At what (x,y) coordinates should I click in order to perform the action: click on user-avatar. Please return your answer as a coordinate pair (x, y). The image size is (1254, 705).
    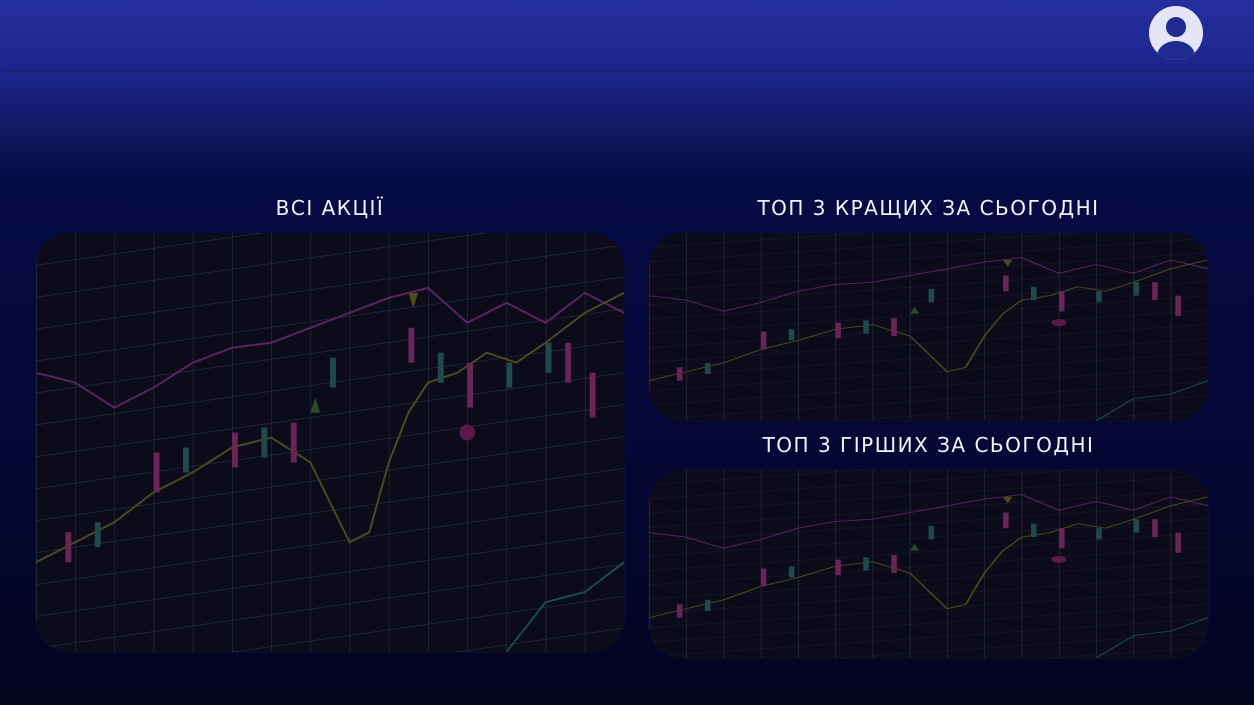
    Looking at the image, I should click on (1176, 33).